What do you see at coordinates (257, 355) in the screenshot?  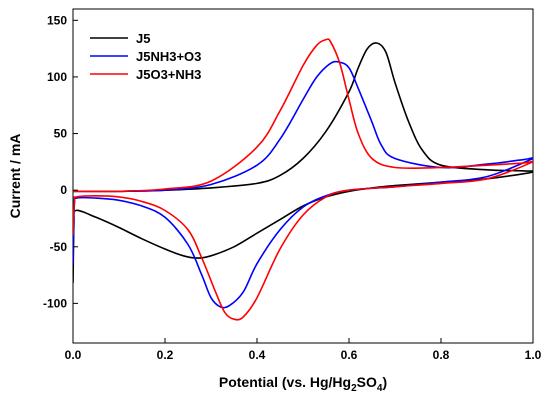 I see `x-tick-label: 0.4` at bounding box center [257, 355].